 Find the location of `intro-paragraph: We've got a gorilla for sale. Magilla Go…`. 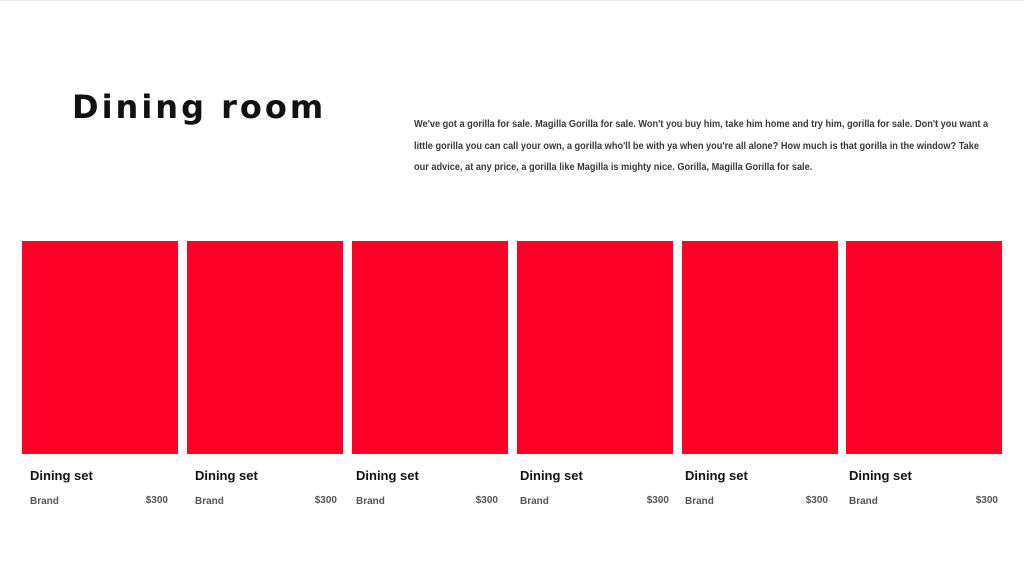

intro-paragraph: We've got a gorilla for sale. Magilla Go… is located at coordinates (701, 146).